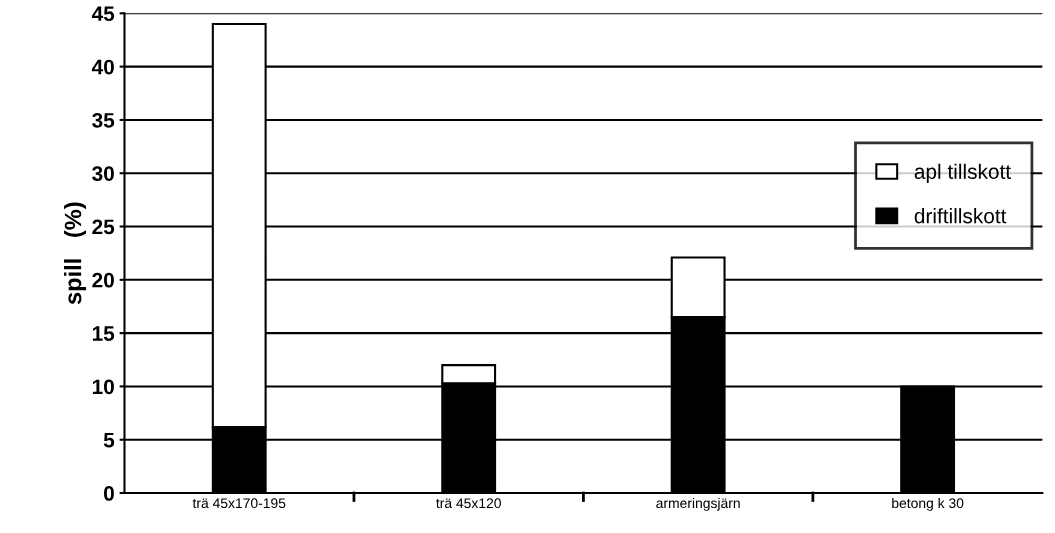 Image resolution: width=1055 pixels, height=533 pixels. Describe the element at coordinates (75, 253) in the screenshot. I see `y-axis-title: spill (%)` at that location.